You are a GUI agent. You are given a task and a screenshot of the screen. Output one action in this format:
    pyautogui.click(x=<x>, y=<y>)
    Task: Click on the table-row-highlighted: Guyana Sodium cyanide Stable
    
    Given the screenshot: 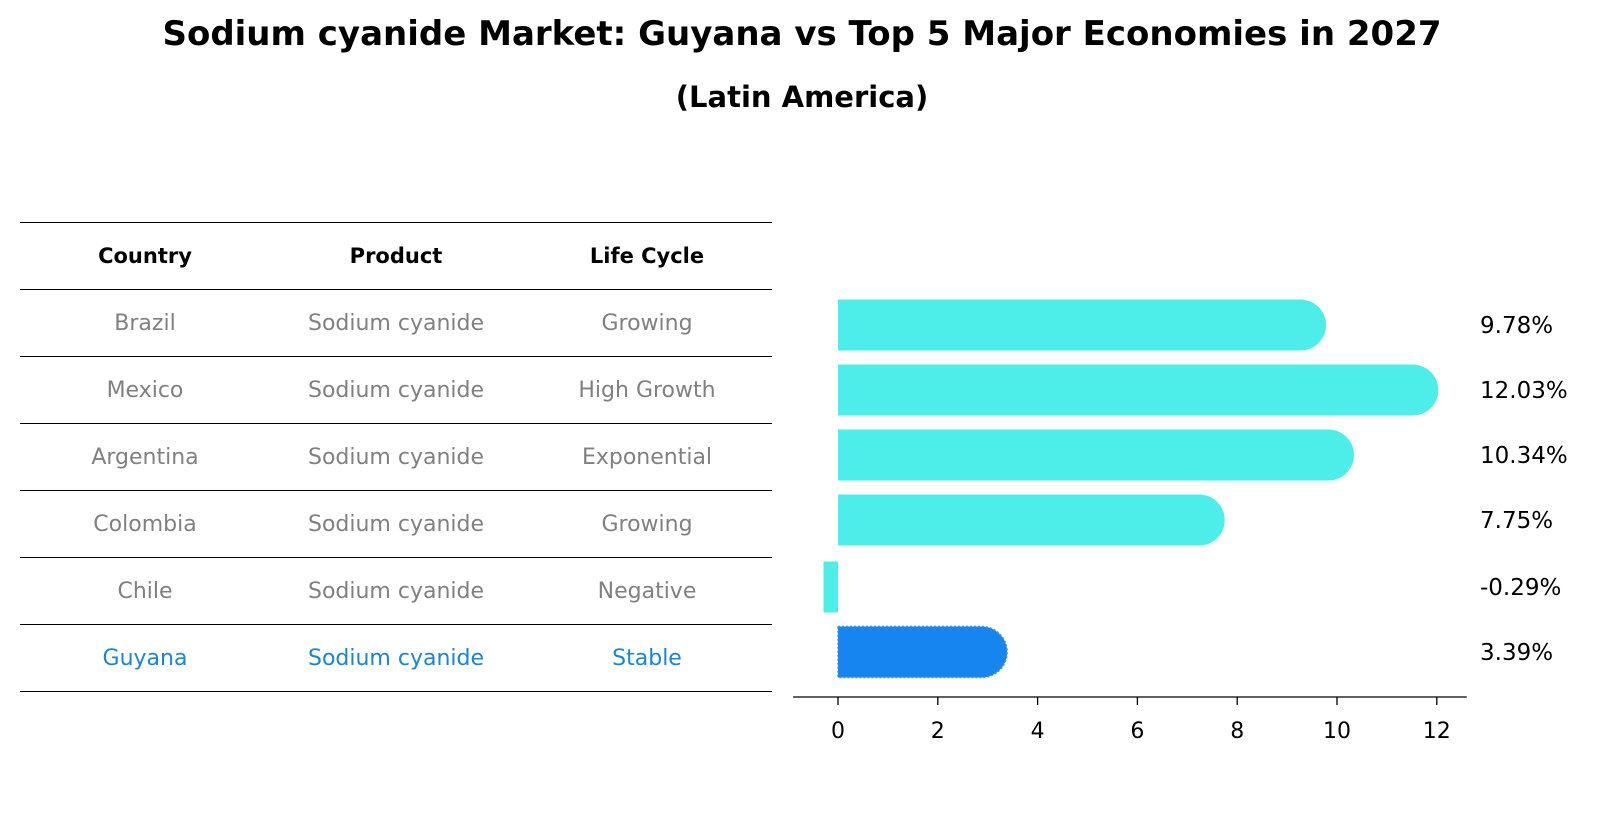 What is the action you would take?
    pyautogui.click(x=396, y=658)
    